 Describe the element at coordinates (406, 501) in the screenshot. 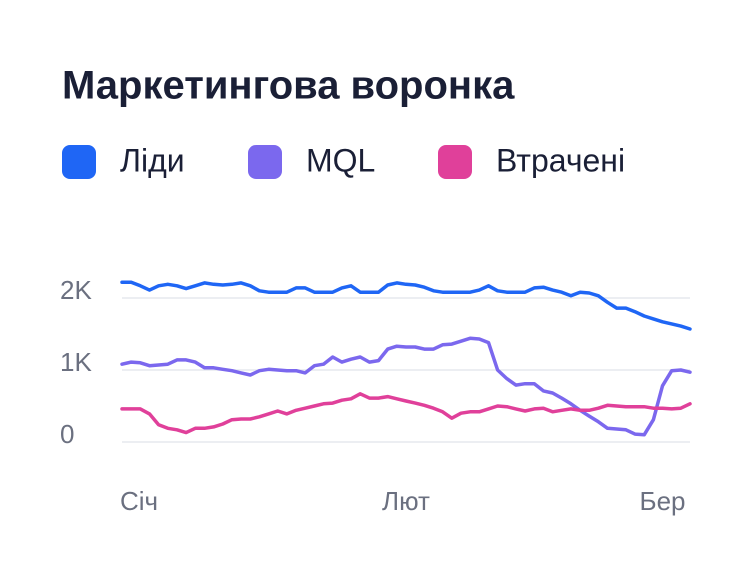

I see `x-tick-label: Лют` at that location.